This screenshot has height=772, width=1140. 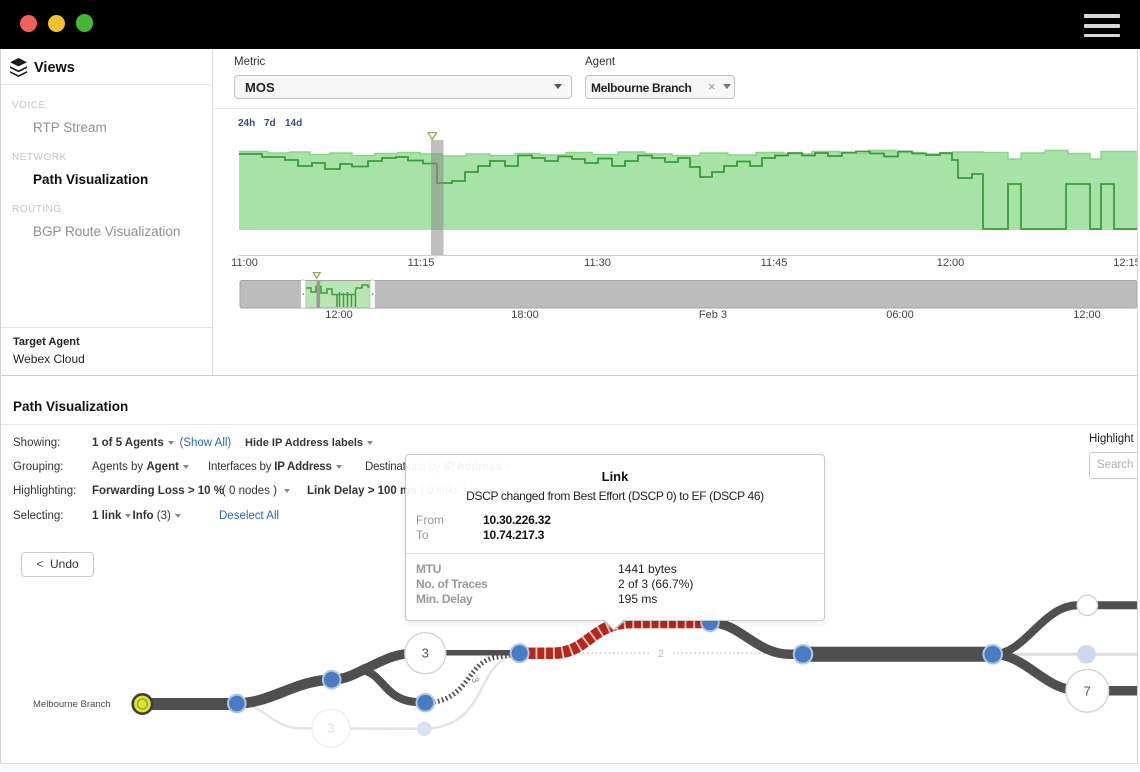 What do you see at coordinates (525, 315) in the screenshot?
I see `svg-text: 18:00` at bounding box center [525, 315].